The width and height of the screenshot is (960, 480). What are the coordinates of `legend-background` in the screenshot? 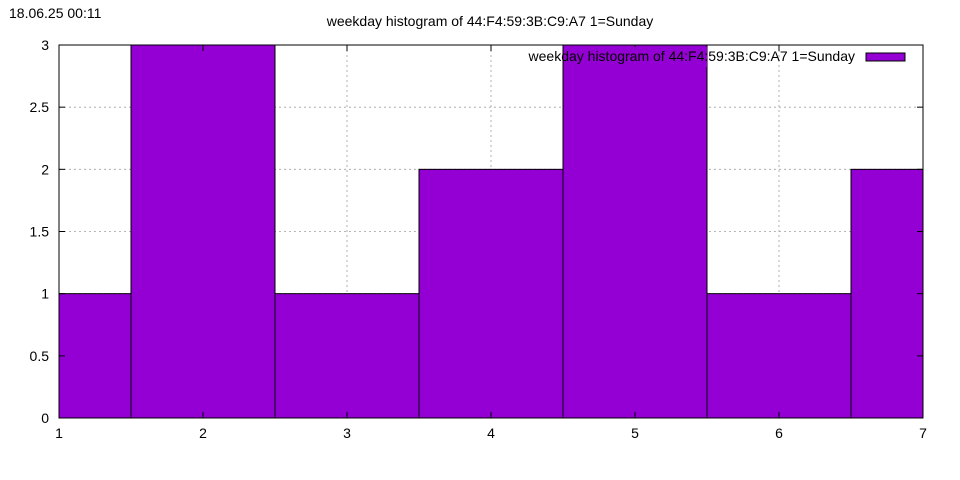 It's located at (636, 57).